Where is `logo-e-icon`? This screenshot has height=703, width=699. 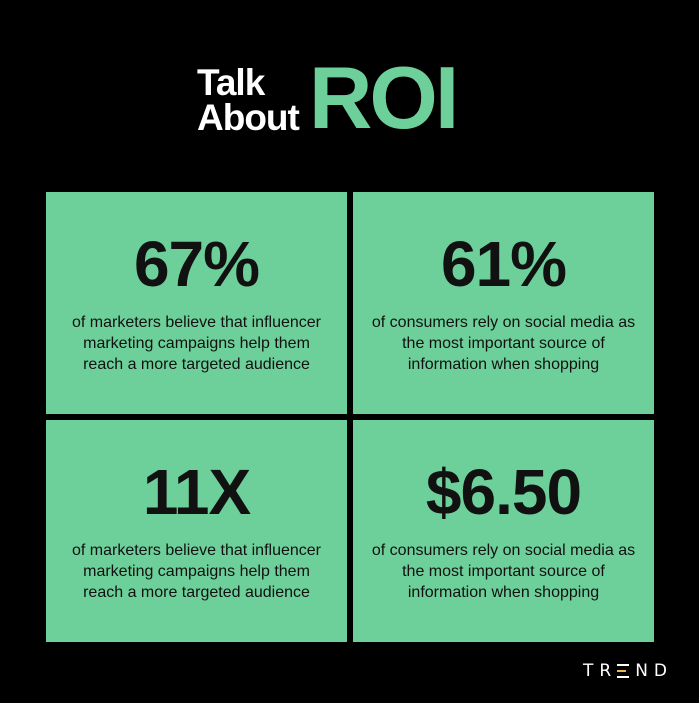
logo-e-icon is located at coordinates (623, 671).